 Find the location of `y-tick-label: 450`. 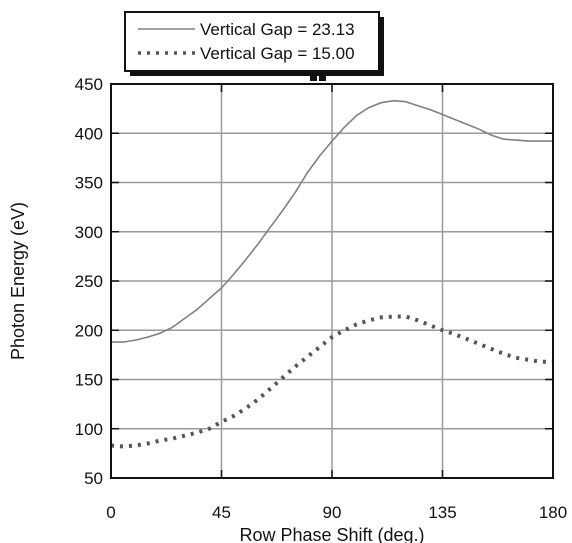

y-tick-label: 450 is located at coordinates (89, 84).